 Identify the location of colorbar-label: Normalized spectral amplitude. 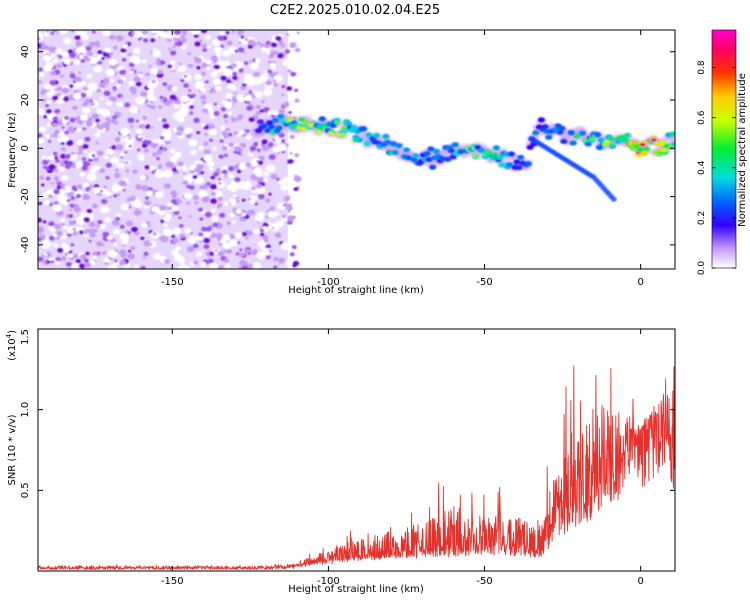
(742, 150).